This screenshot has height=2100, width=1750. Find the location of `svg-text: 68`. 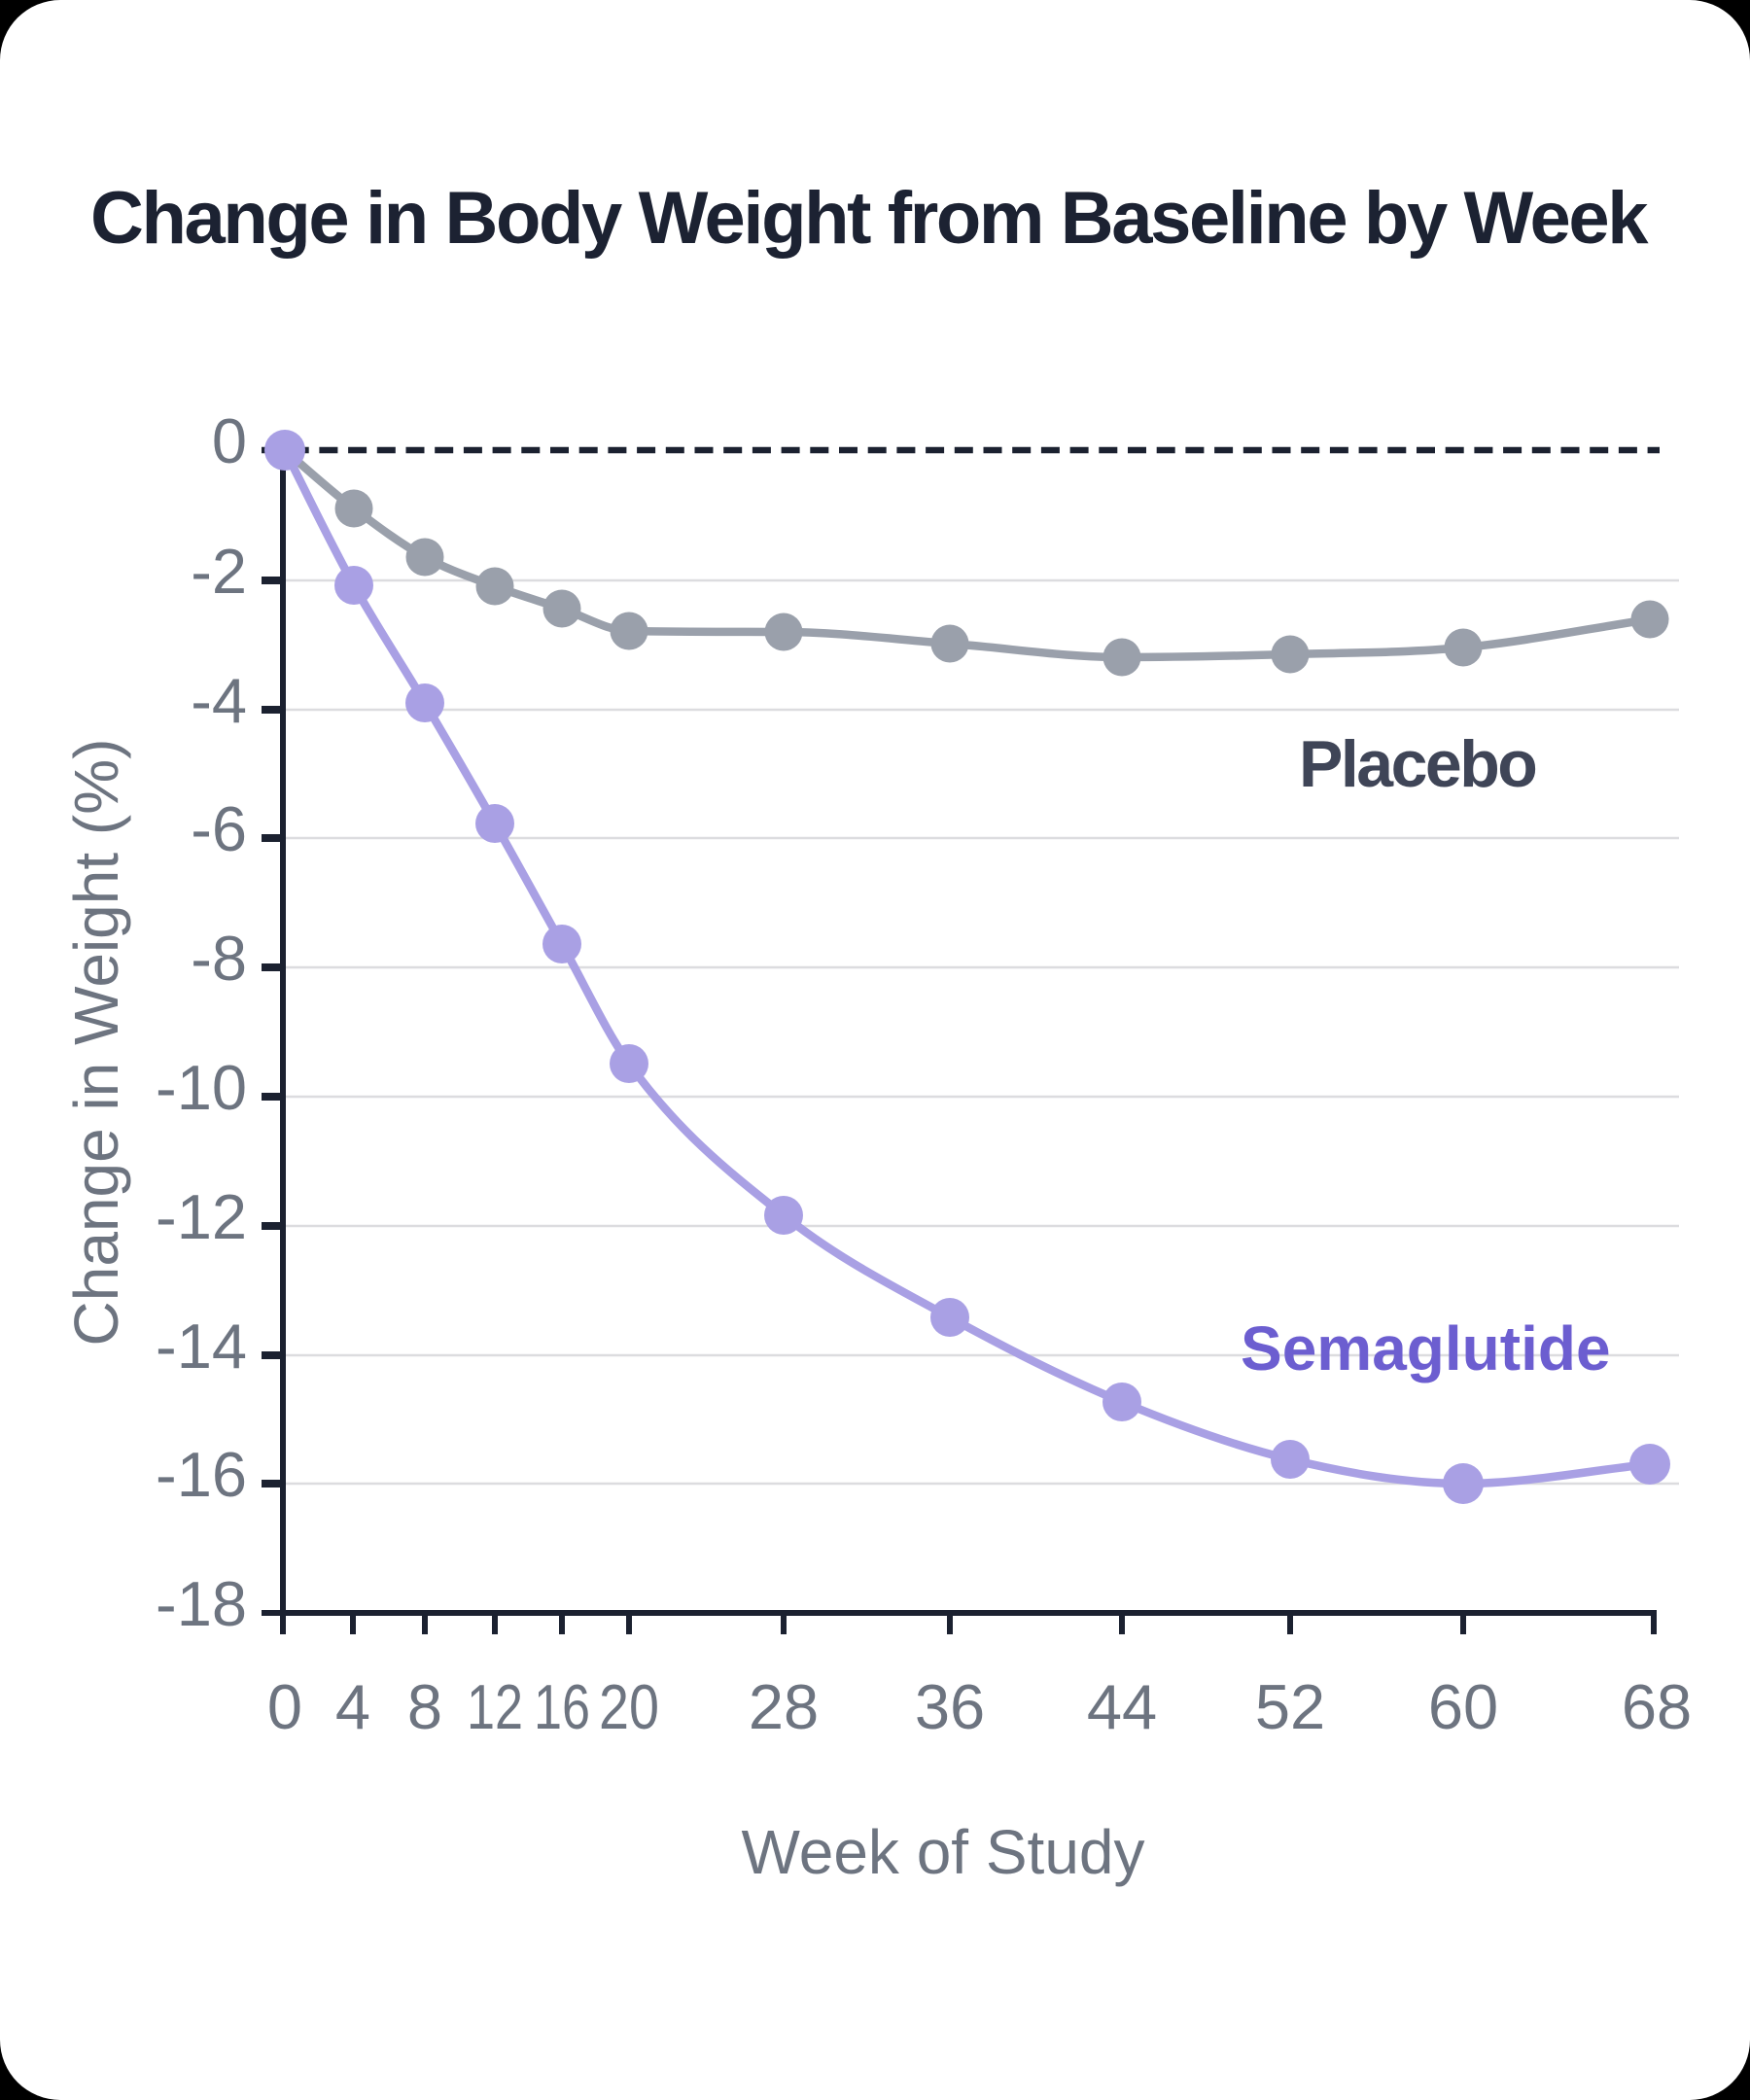

svg-text: 68 is located at coordinates (1657, 1706).